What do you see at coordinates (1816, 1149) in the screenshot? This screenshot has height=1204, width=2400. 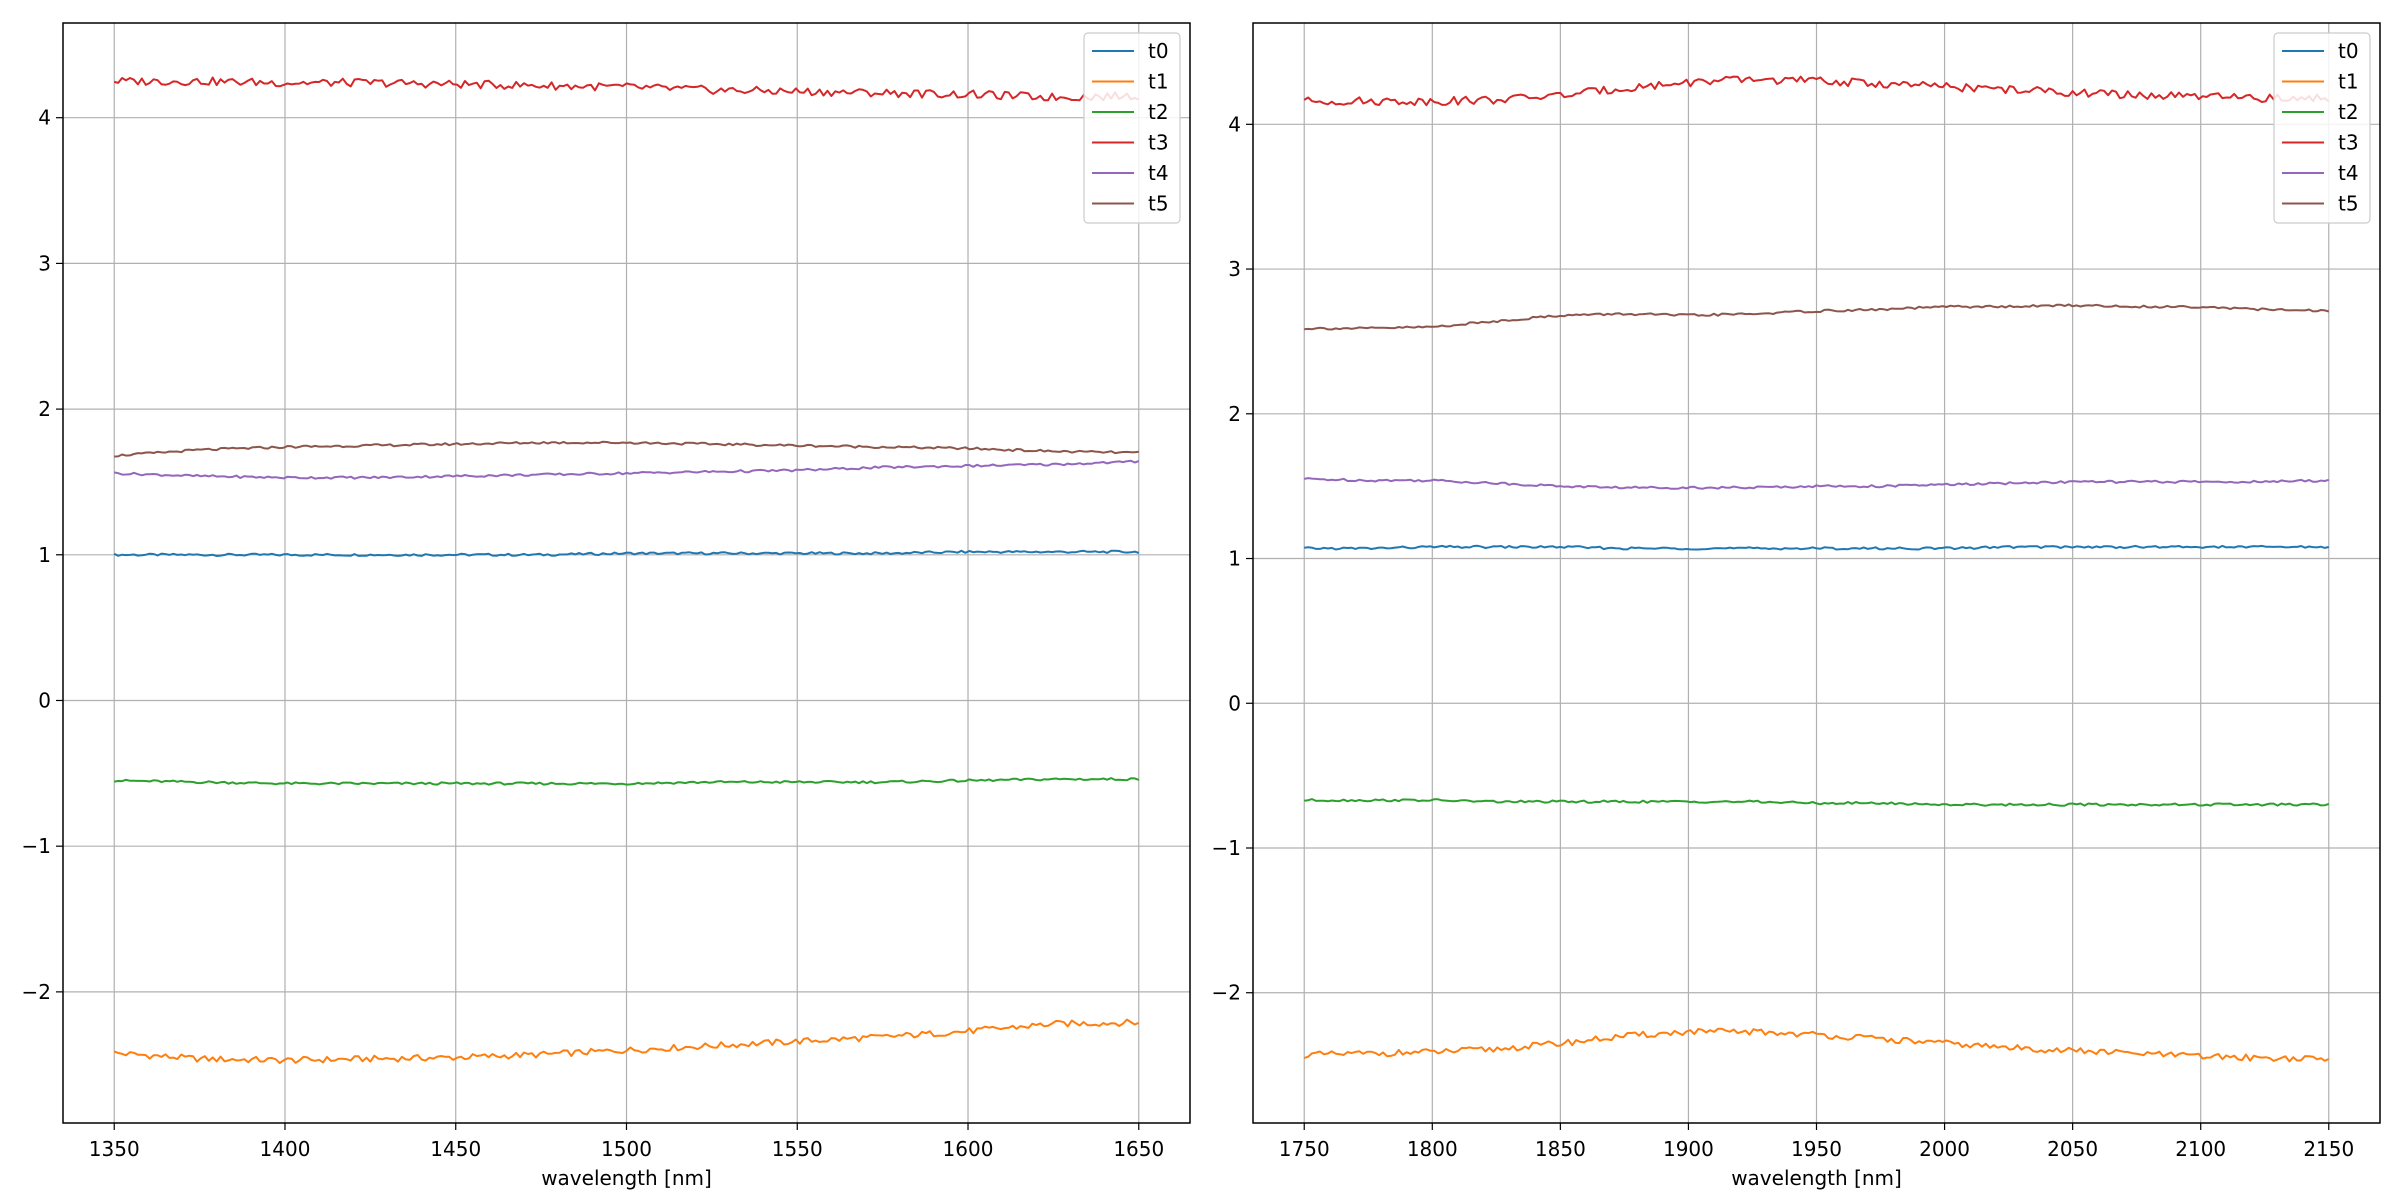 I see `x-tick-label: 1950` at bounding box center [1816, 1149].